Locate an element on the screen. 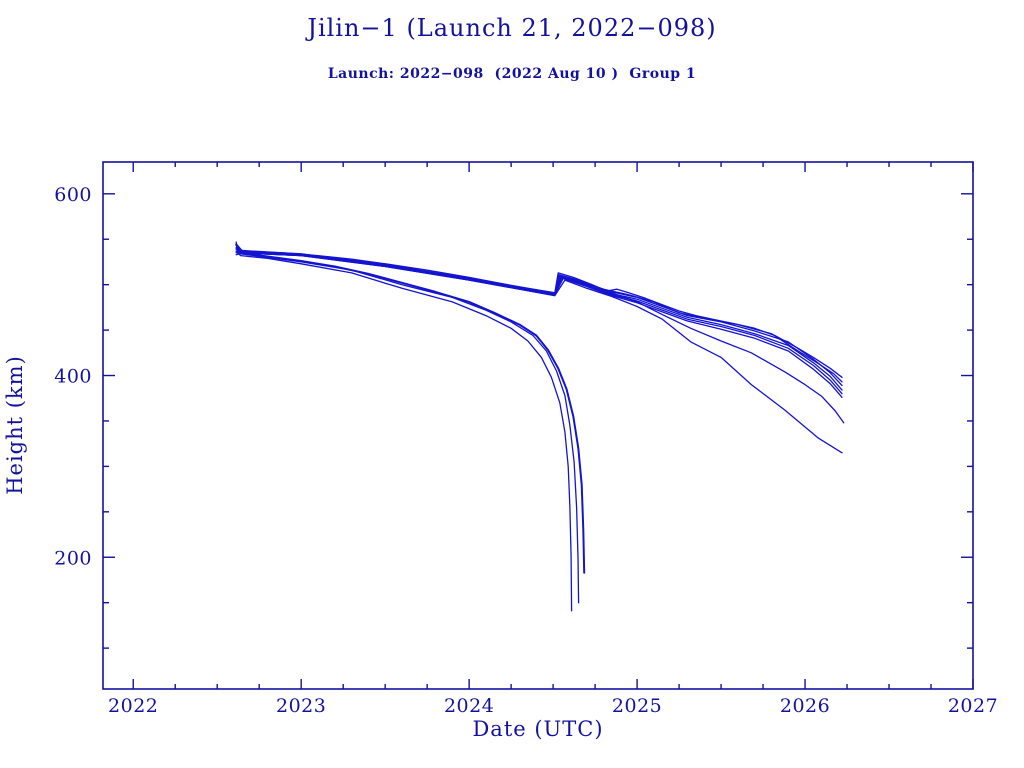  x-axis-title: Date (UTC) is located at coordinates (538, 729).